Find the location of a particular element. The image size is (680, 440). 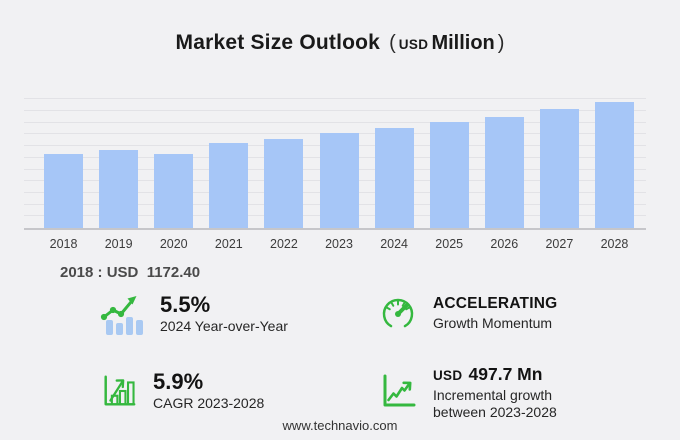

bar-column: 2023 is located at coordinates (338, 171).